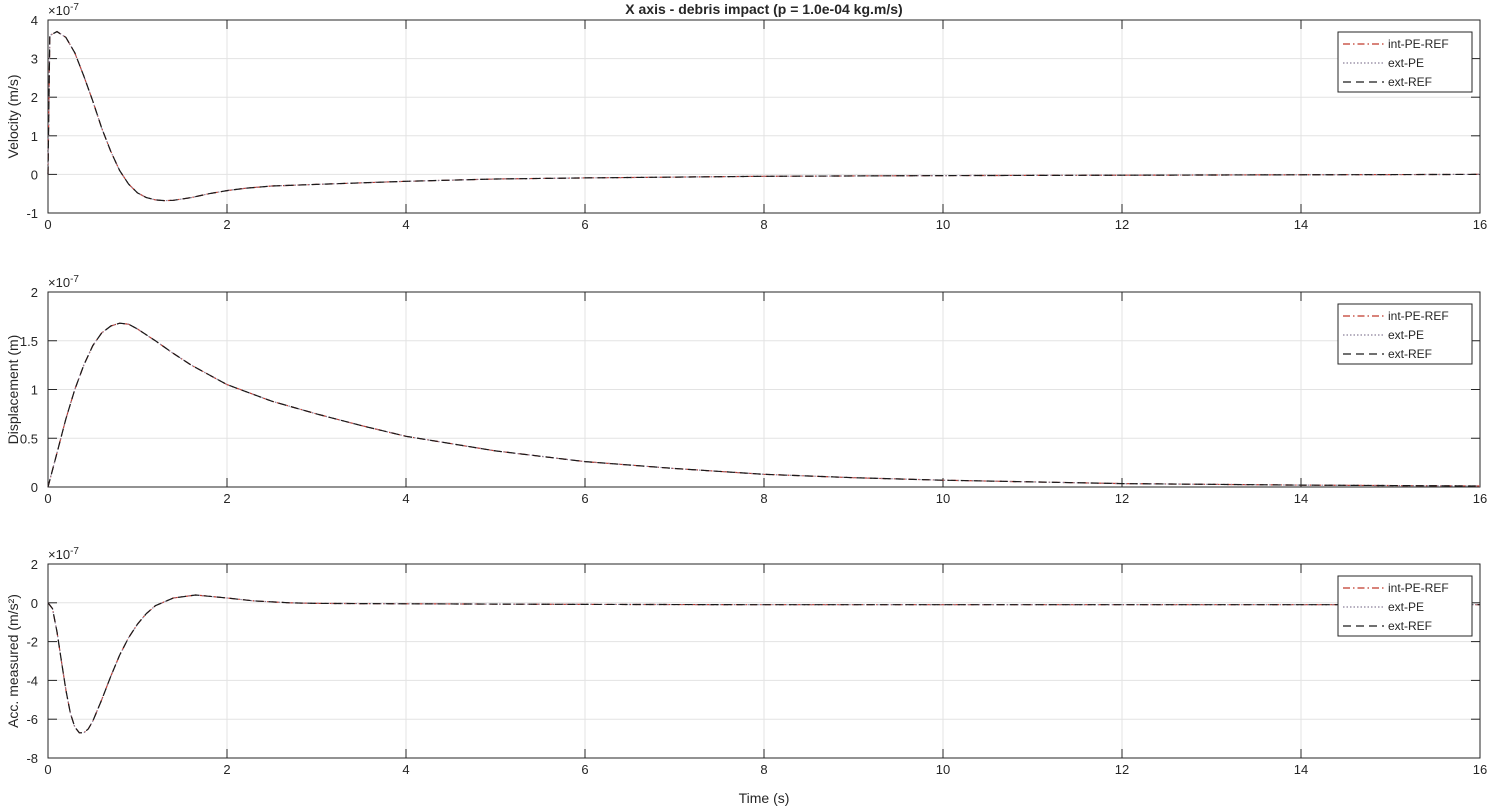 This screenshot has height=812, width=1489. I want to click on y-tick-label: -2, so click(32, 642).